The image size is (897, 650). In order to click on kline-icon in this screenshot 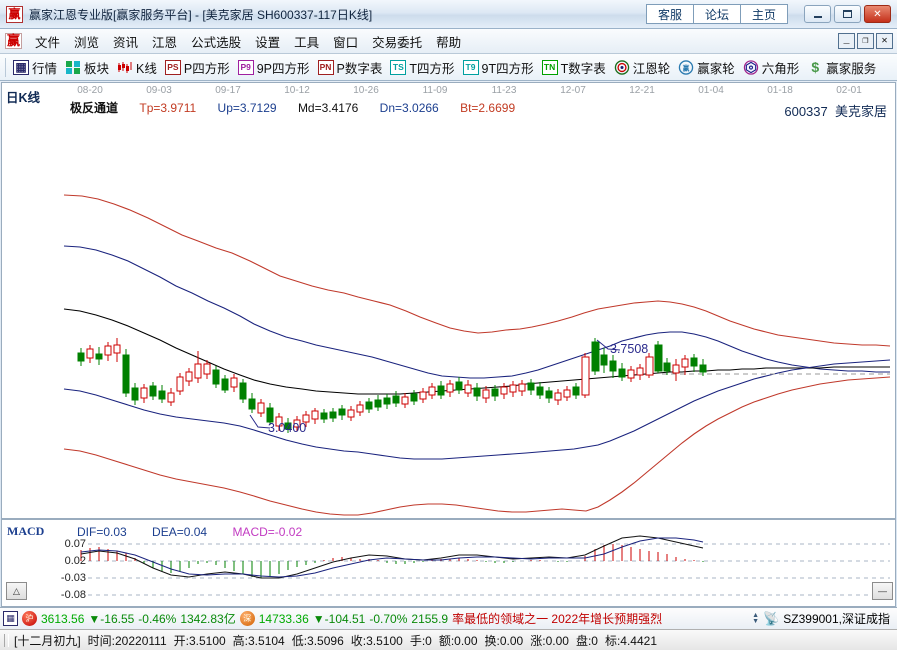, I will do `click(125, 67)`.